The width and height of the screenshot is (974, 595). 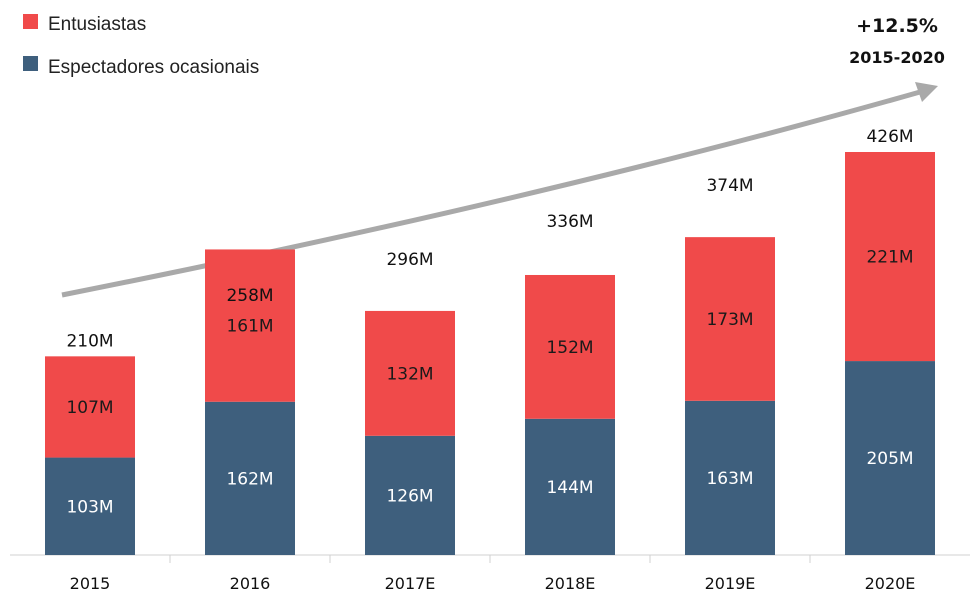 I want to click on x-tick-label-2017E: 2017E, so click(x=410, y=583).